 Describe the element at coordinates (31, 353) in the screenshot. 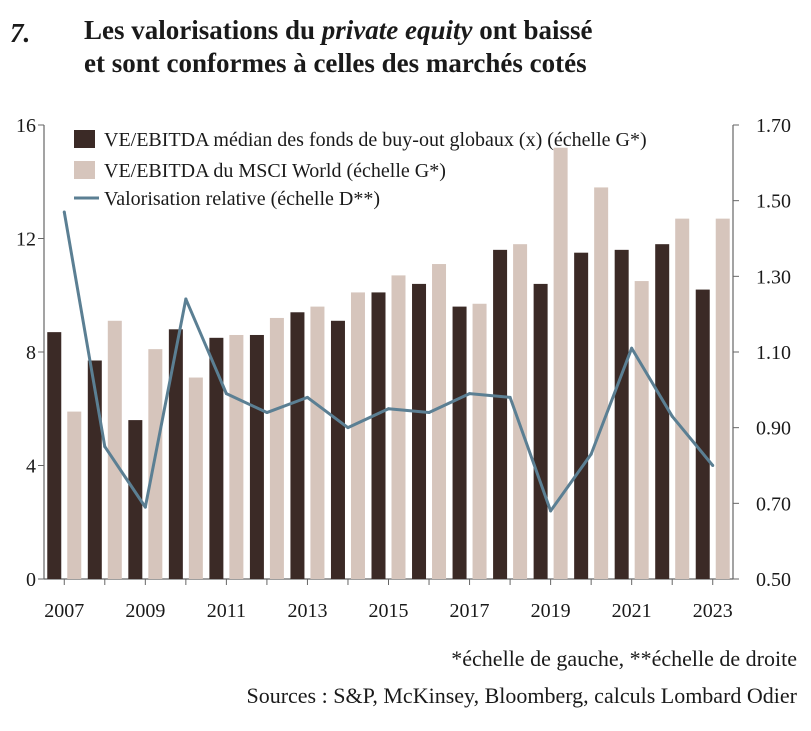

I see `y-left-tick-label: 8` at that location.